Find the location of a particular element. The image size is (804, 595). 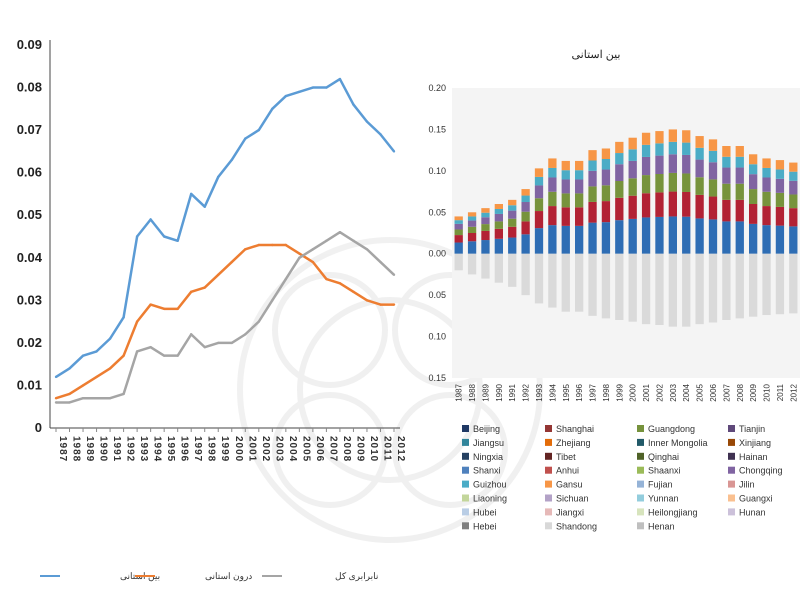

legend-label: Guangdong is located at coordinates (671, 429).